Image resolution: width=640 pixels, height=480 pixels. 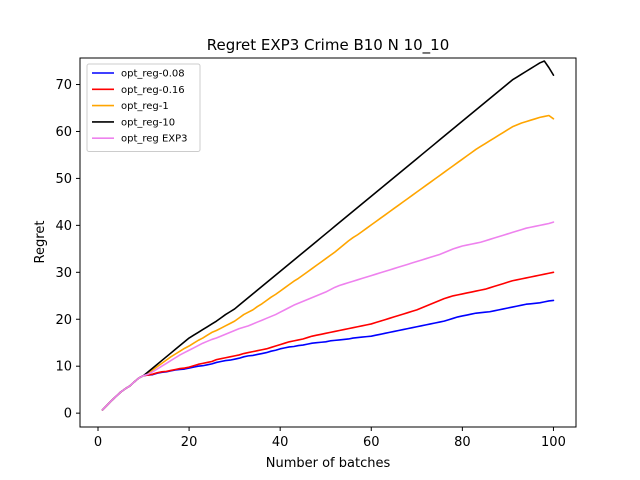 I want to click on y-tick-label: 50, so click(x=63, y=179).